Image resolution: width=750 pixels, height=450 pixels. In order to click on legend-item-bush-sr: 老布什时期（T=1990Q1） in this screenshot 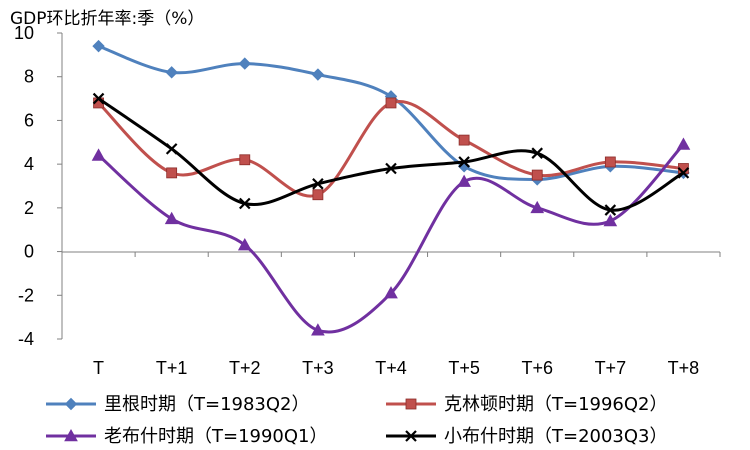, I will do `click(187, 436)`.